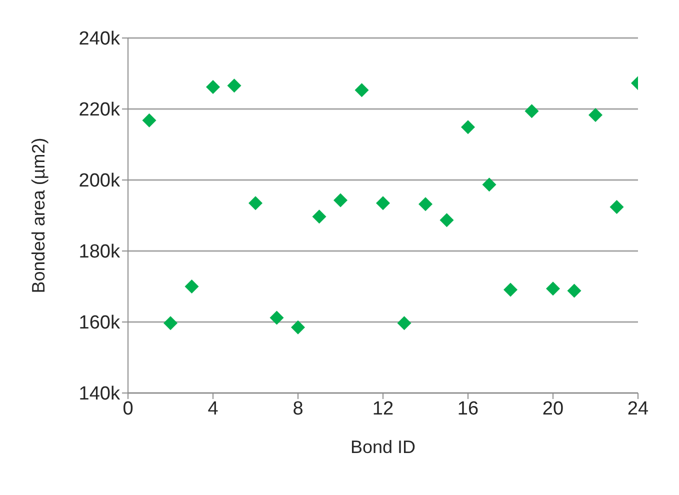 The height and width of the screenshot is (495, 679). What do you see at coordinates (553, 409) in the screenshot?
I see `x-tick-label: 20` at bounding box center [553, 409].